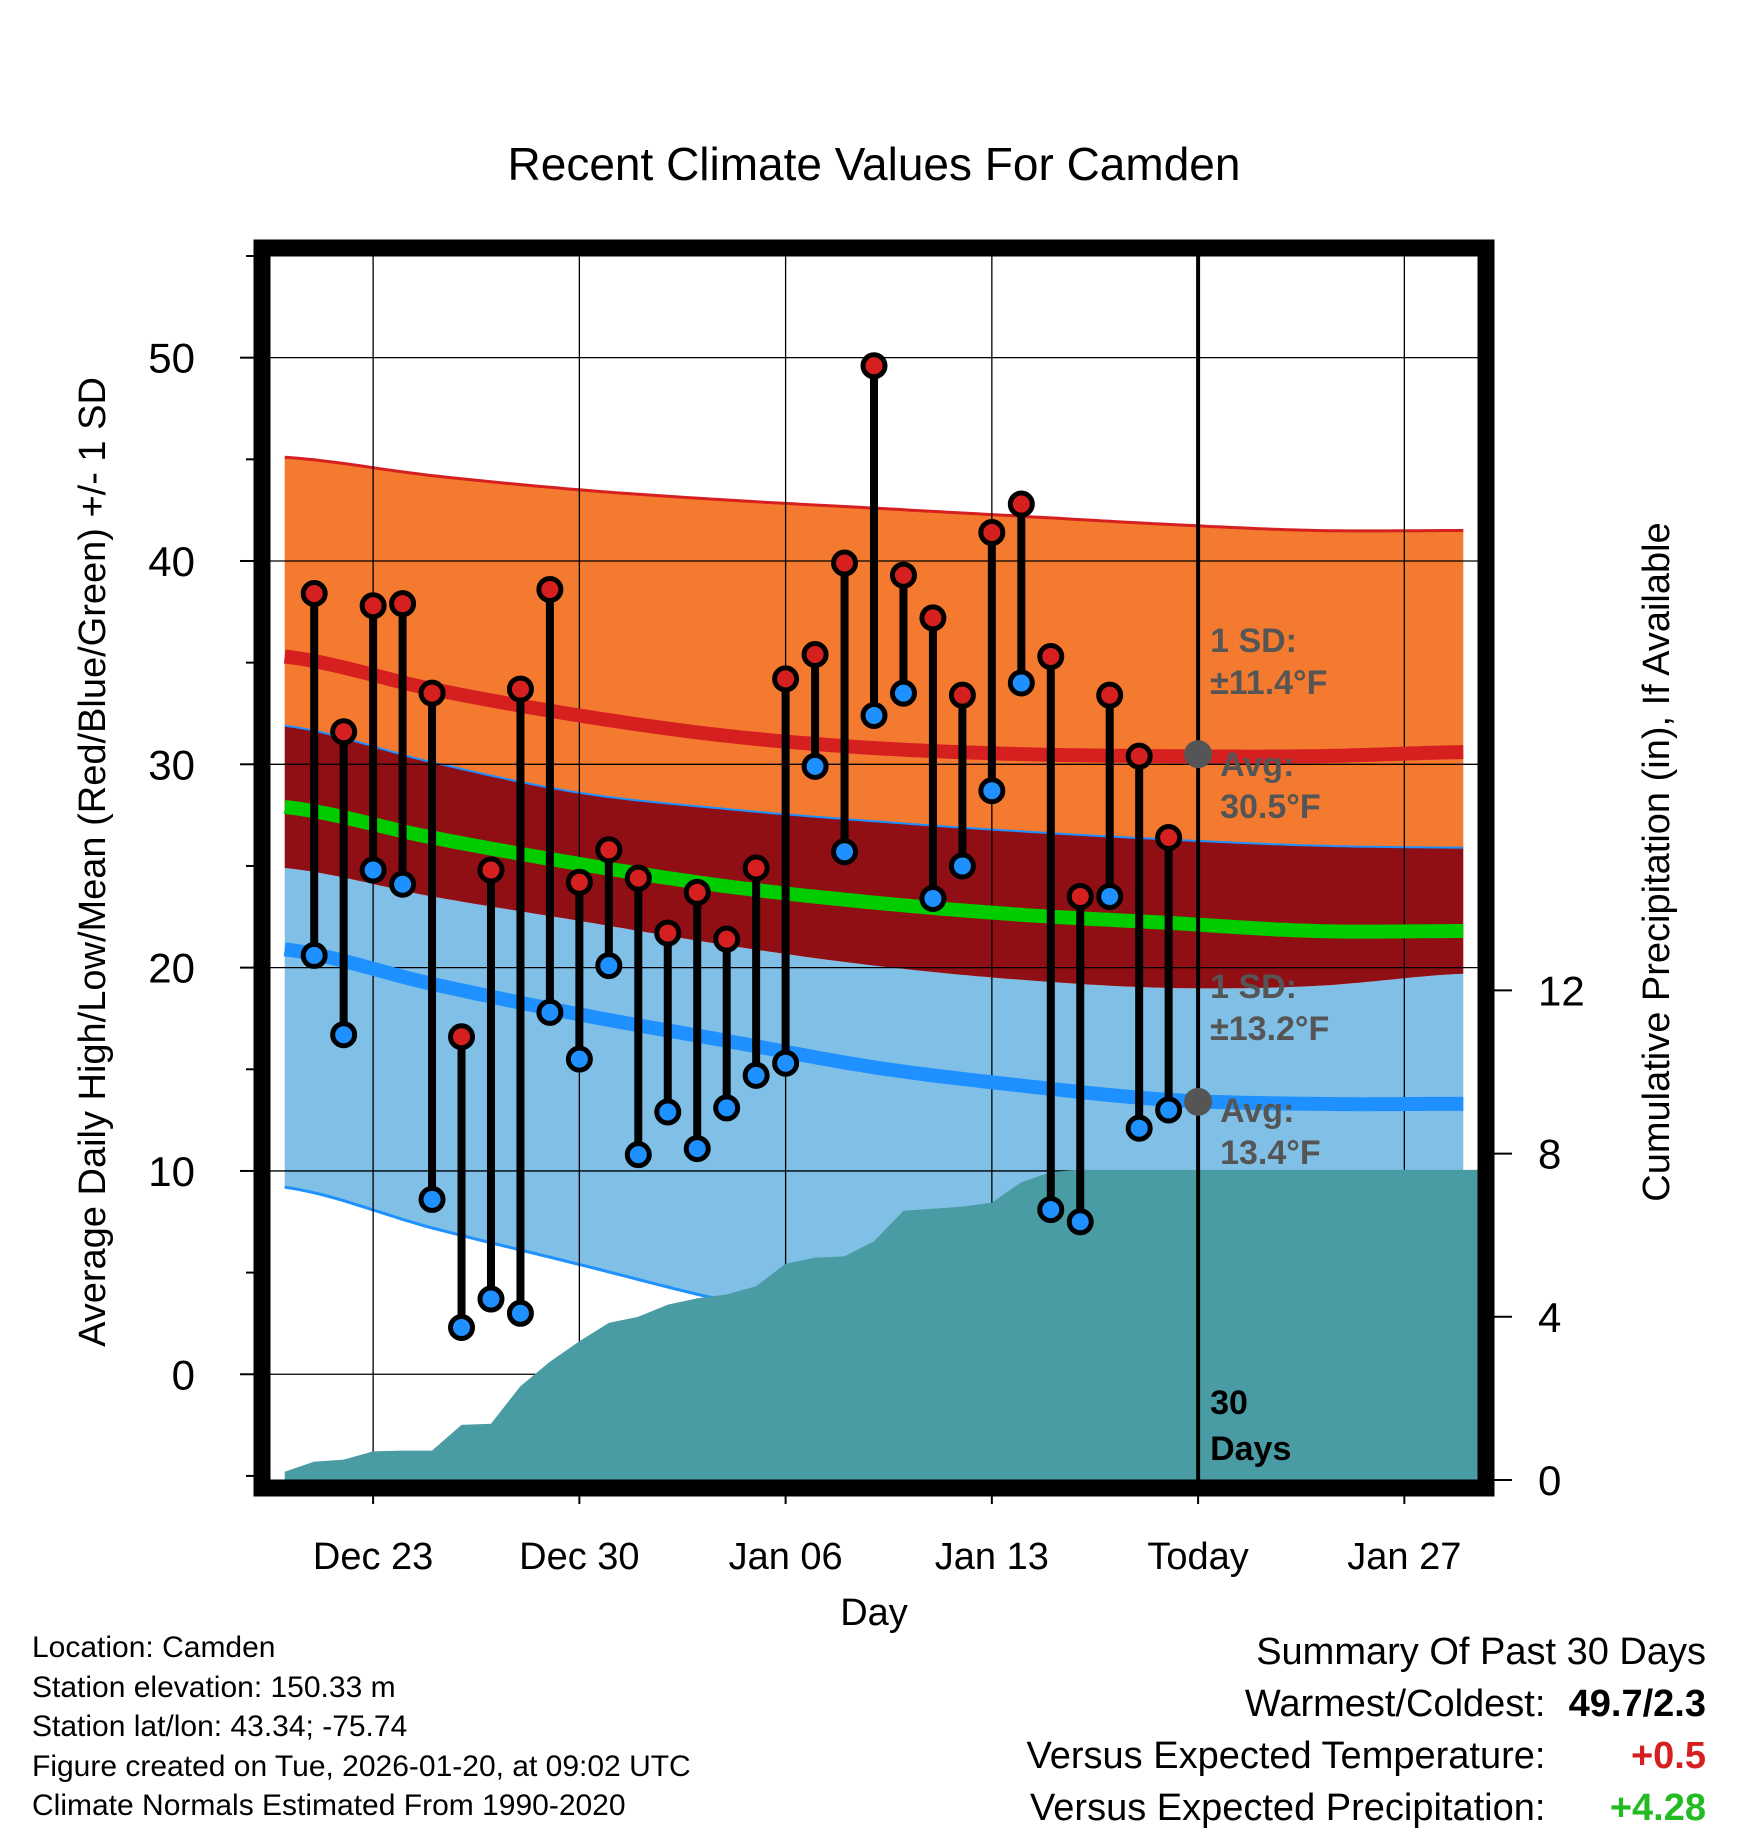  Describe the element at coordinates (220, 1726) in the screenshot. I see `latlon-text: Station lat/lon: 43.34; -75.74` at that location.